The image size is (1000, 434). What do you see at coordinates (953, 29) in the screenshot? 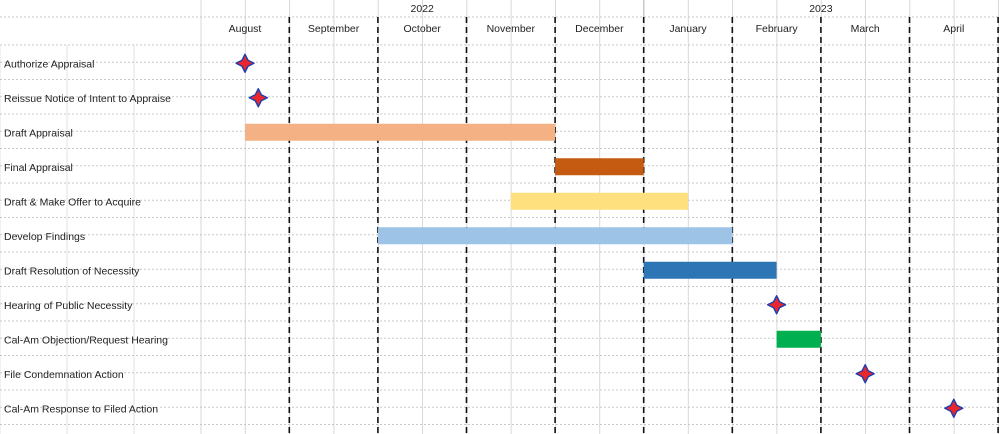
I see `month-label: April` at bounding box center [953, 29].